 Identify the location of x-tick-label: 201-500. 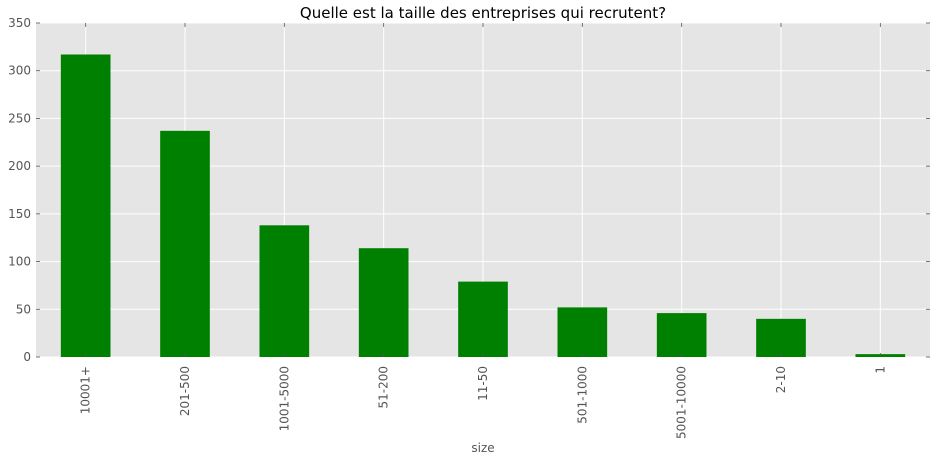
(185, 391).